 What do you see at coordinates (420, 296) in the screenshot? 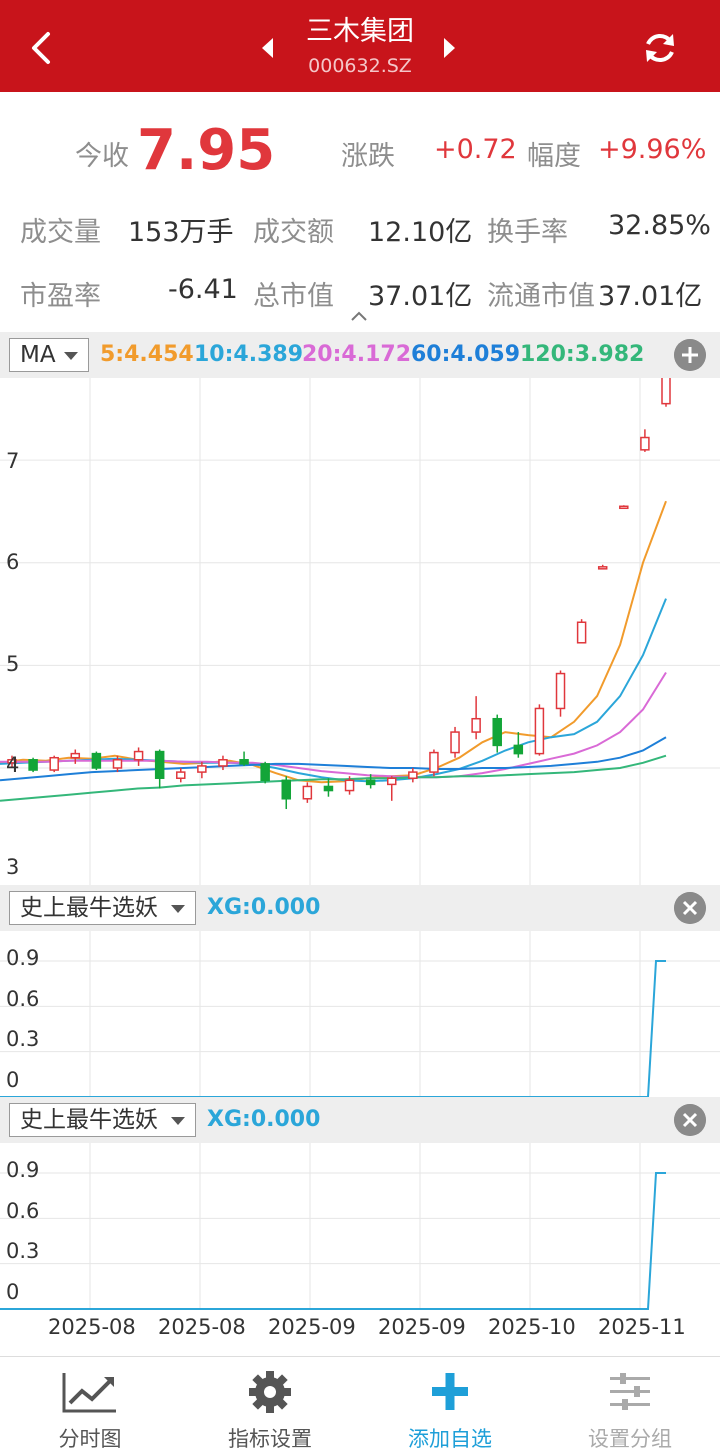
I see `mktcap-value: 37.01亿` at bounding box center [420, 296].